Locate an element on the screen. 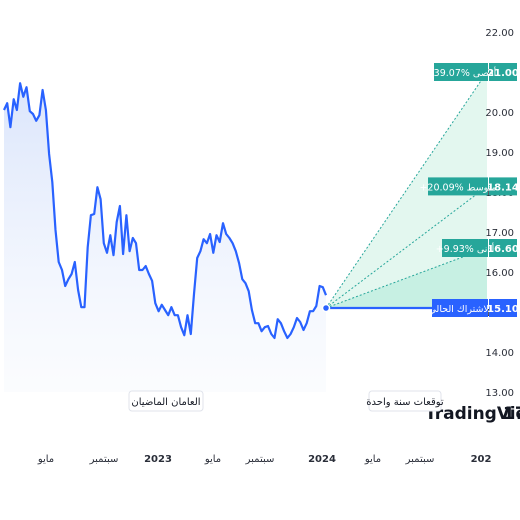  tradingview-logo-text: TradingView is located at coordinates (472, 414).